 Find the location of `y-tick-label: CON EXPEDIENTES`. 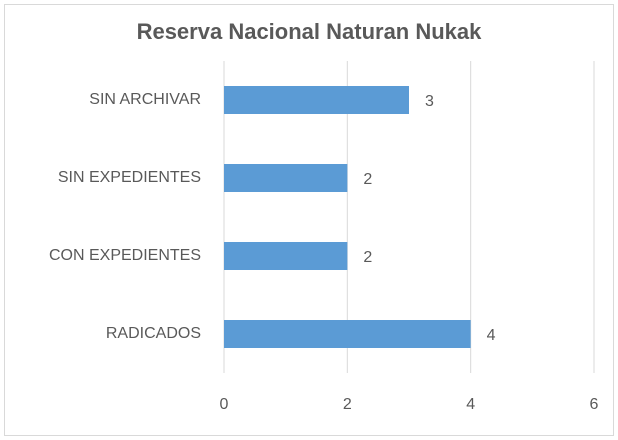

y-tick-label: CON EXPEDIENTES is located at coordinates (125, 255).